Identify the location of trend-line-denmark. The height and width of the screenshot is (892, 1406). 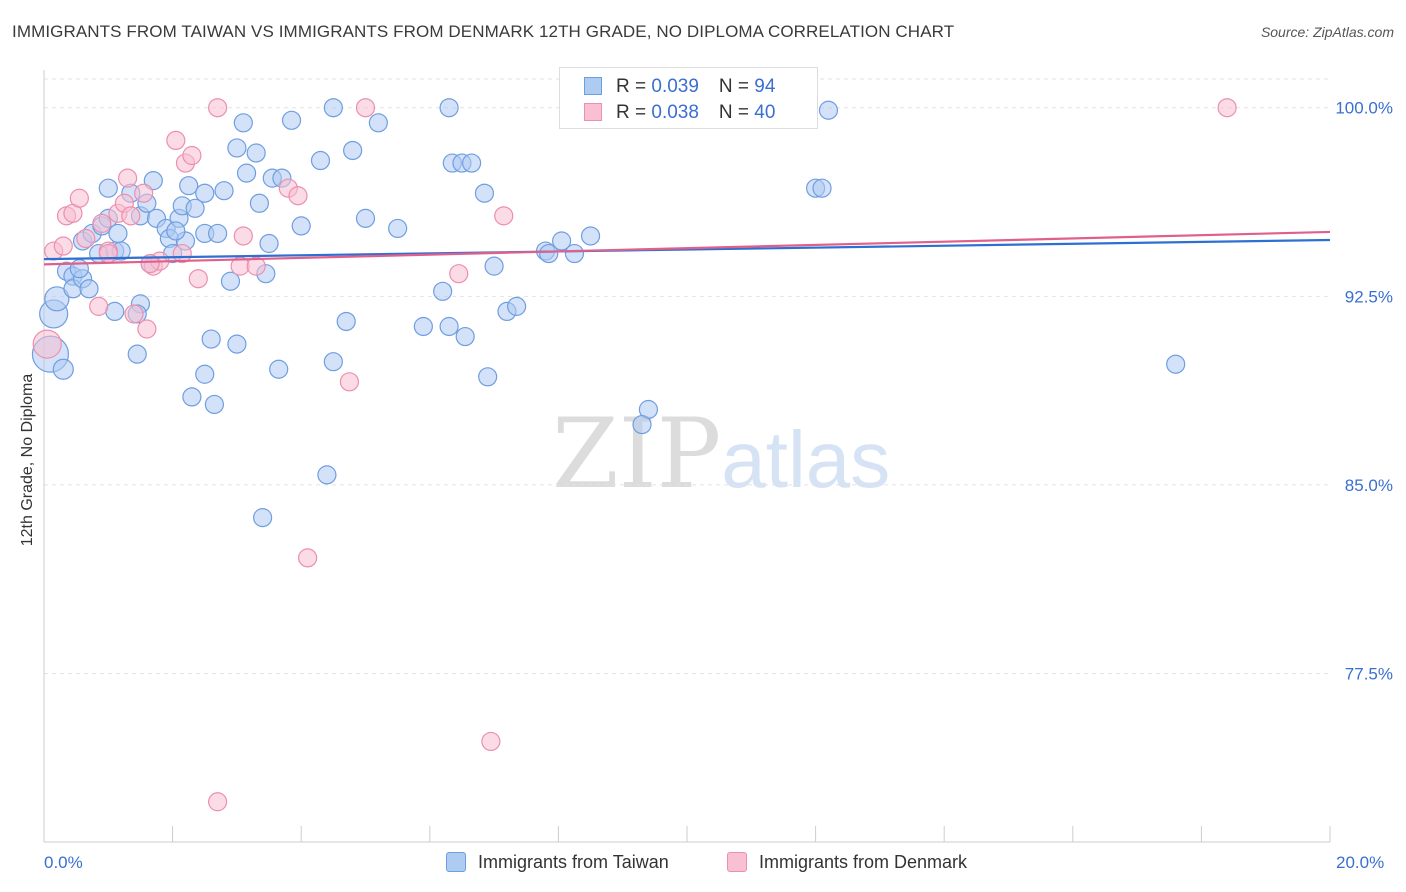
(687, 248).